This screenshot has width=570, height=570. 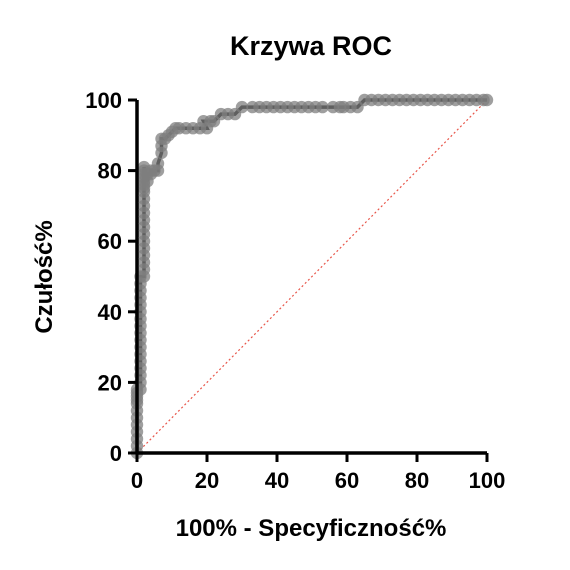 What do you see at coordinates (277, 480) in the screenshot?
I see `x-tick-label: 40` at bounding box center [277, 480].